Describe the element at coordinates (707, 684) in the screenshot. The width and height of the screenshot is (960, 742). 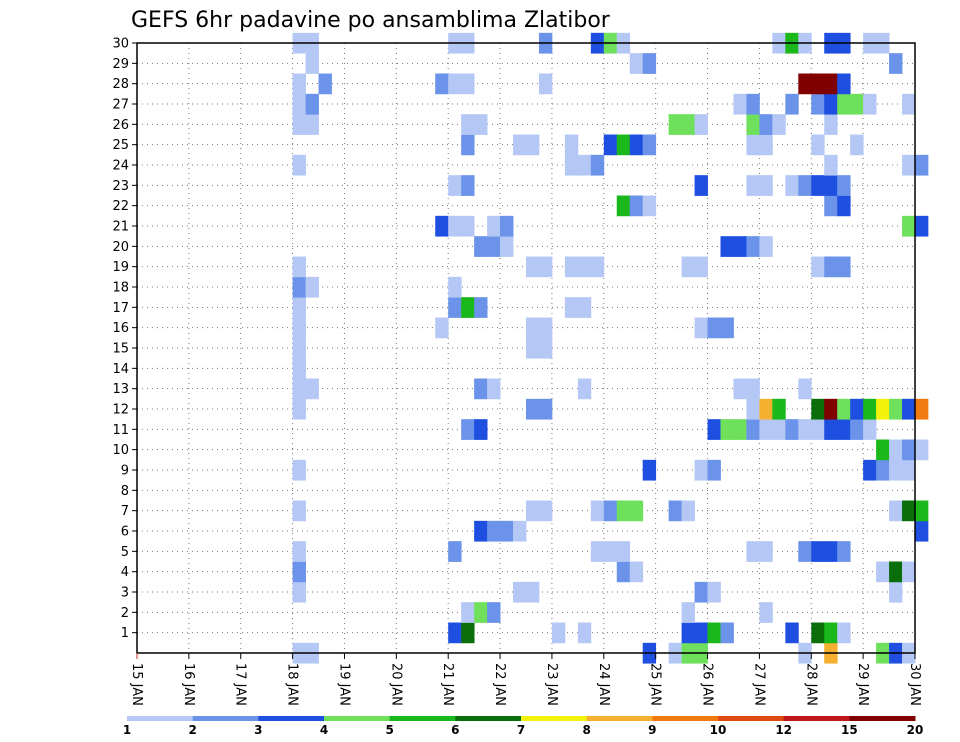
I see `x-tick-label: 26 JAN` at that location.